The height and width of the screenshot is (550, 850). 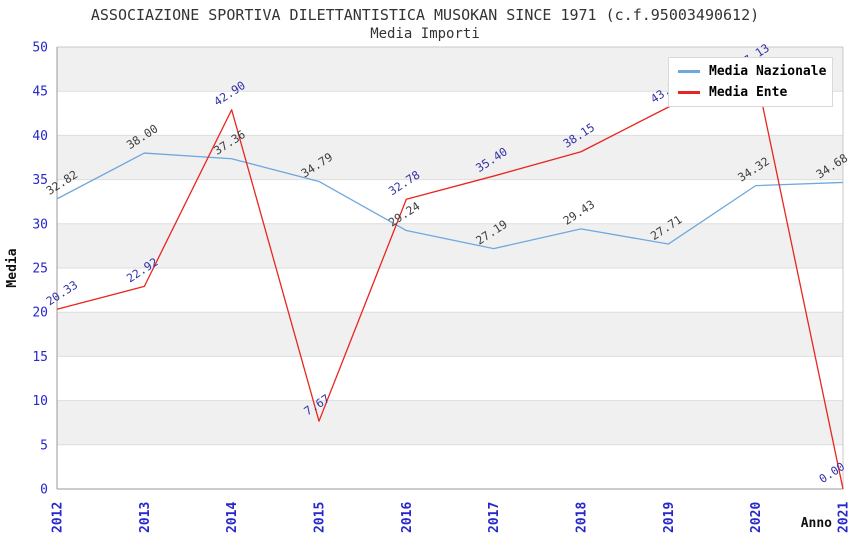 What do you see at coordinates (44, 490) in the screenshot?
I see `y-tick-label: 0` at bounding box center [44, 490].